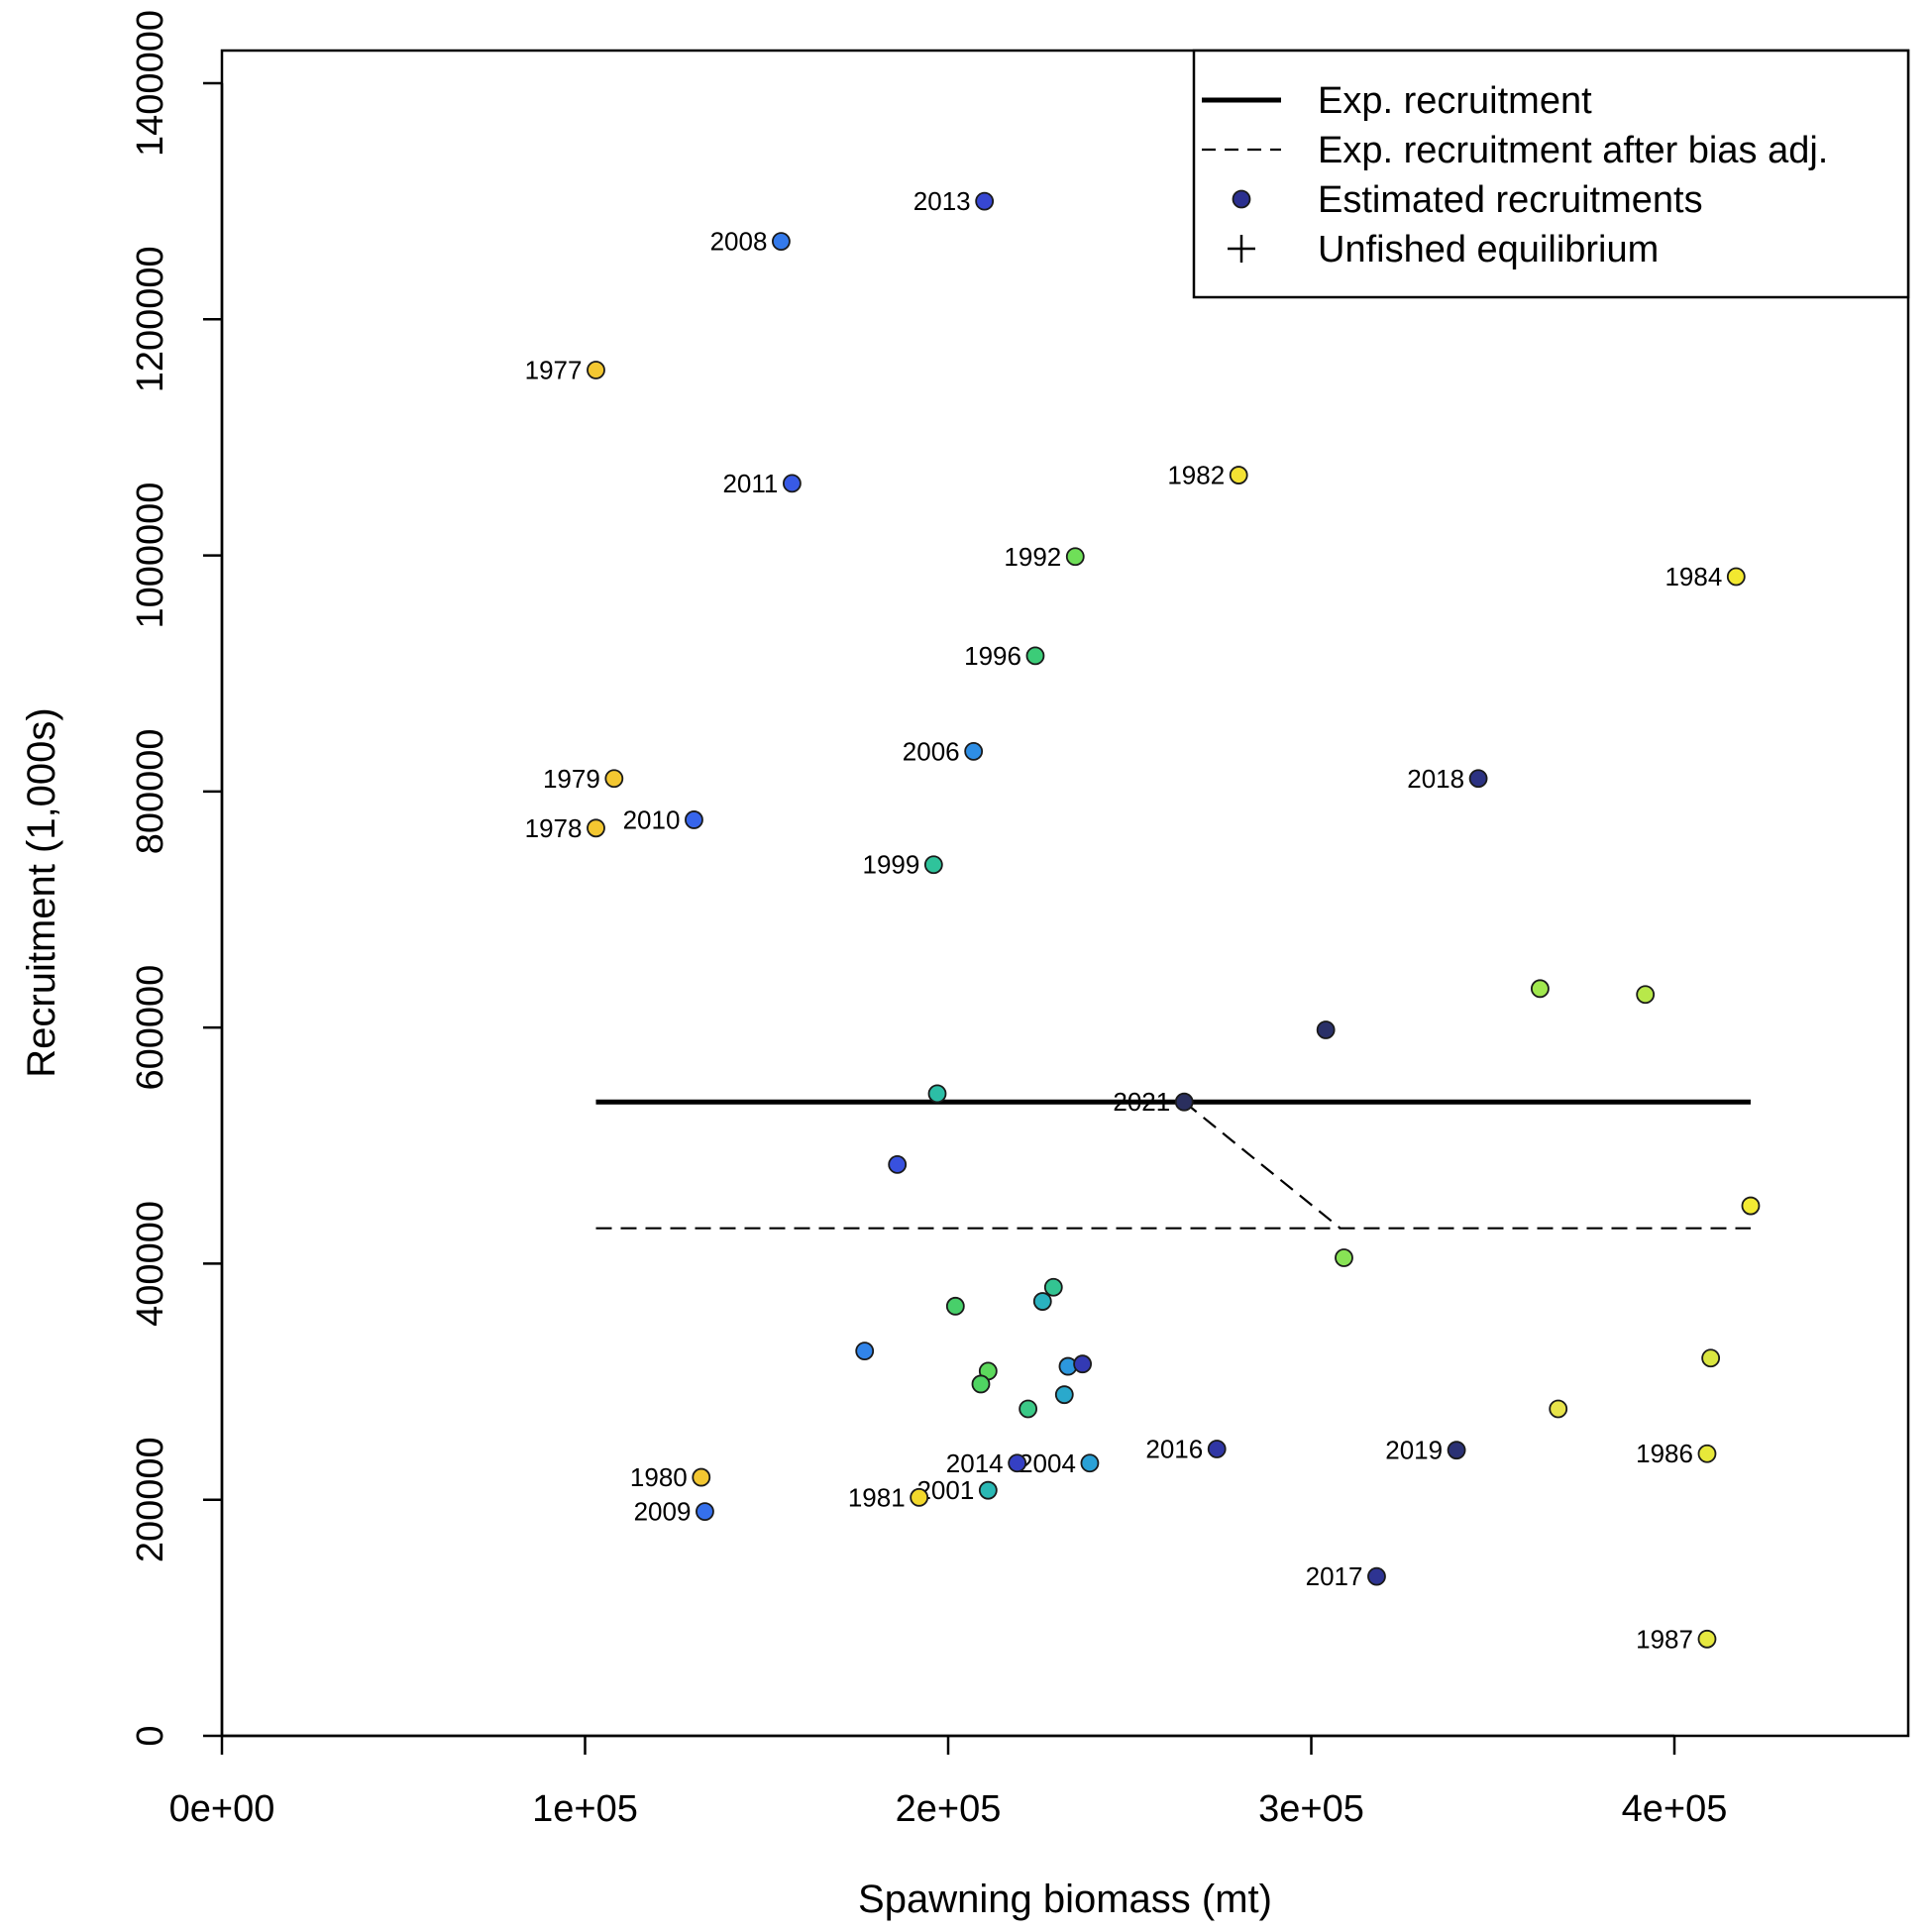  What do you see at coordinates (1488, 249) in the screenshot?
I see `legend-label: Unfished equilibrium` at bounding box center [1488, 249].